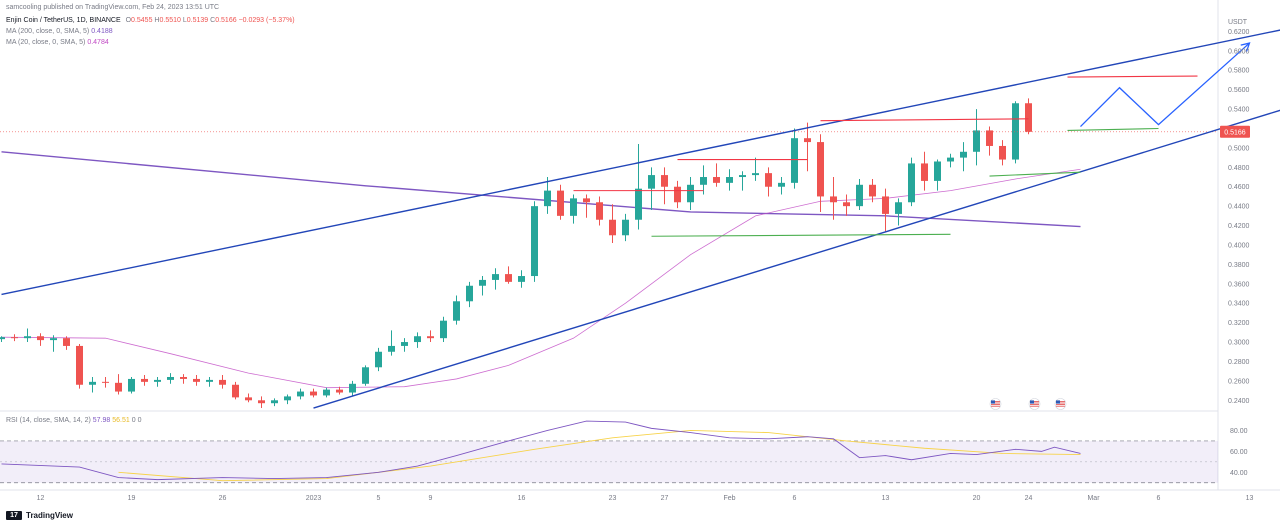  Describe the element at coordinates (1239, 381) in the screenshot. I see `price-tick-label: 0.2600` at that location.